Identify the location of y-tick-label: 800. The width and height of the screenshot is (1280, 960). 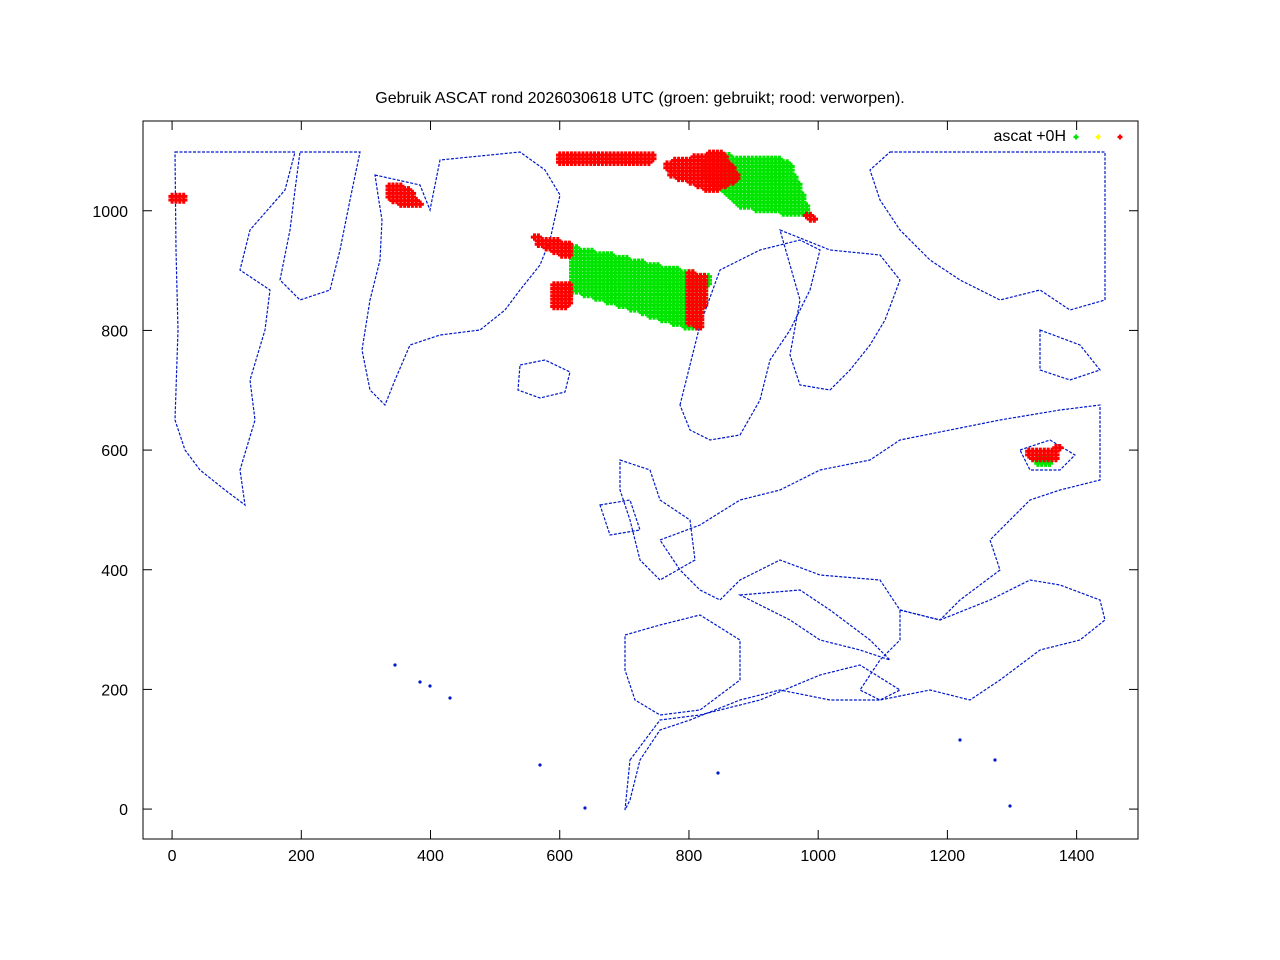
(114, 331).